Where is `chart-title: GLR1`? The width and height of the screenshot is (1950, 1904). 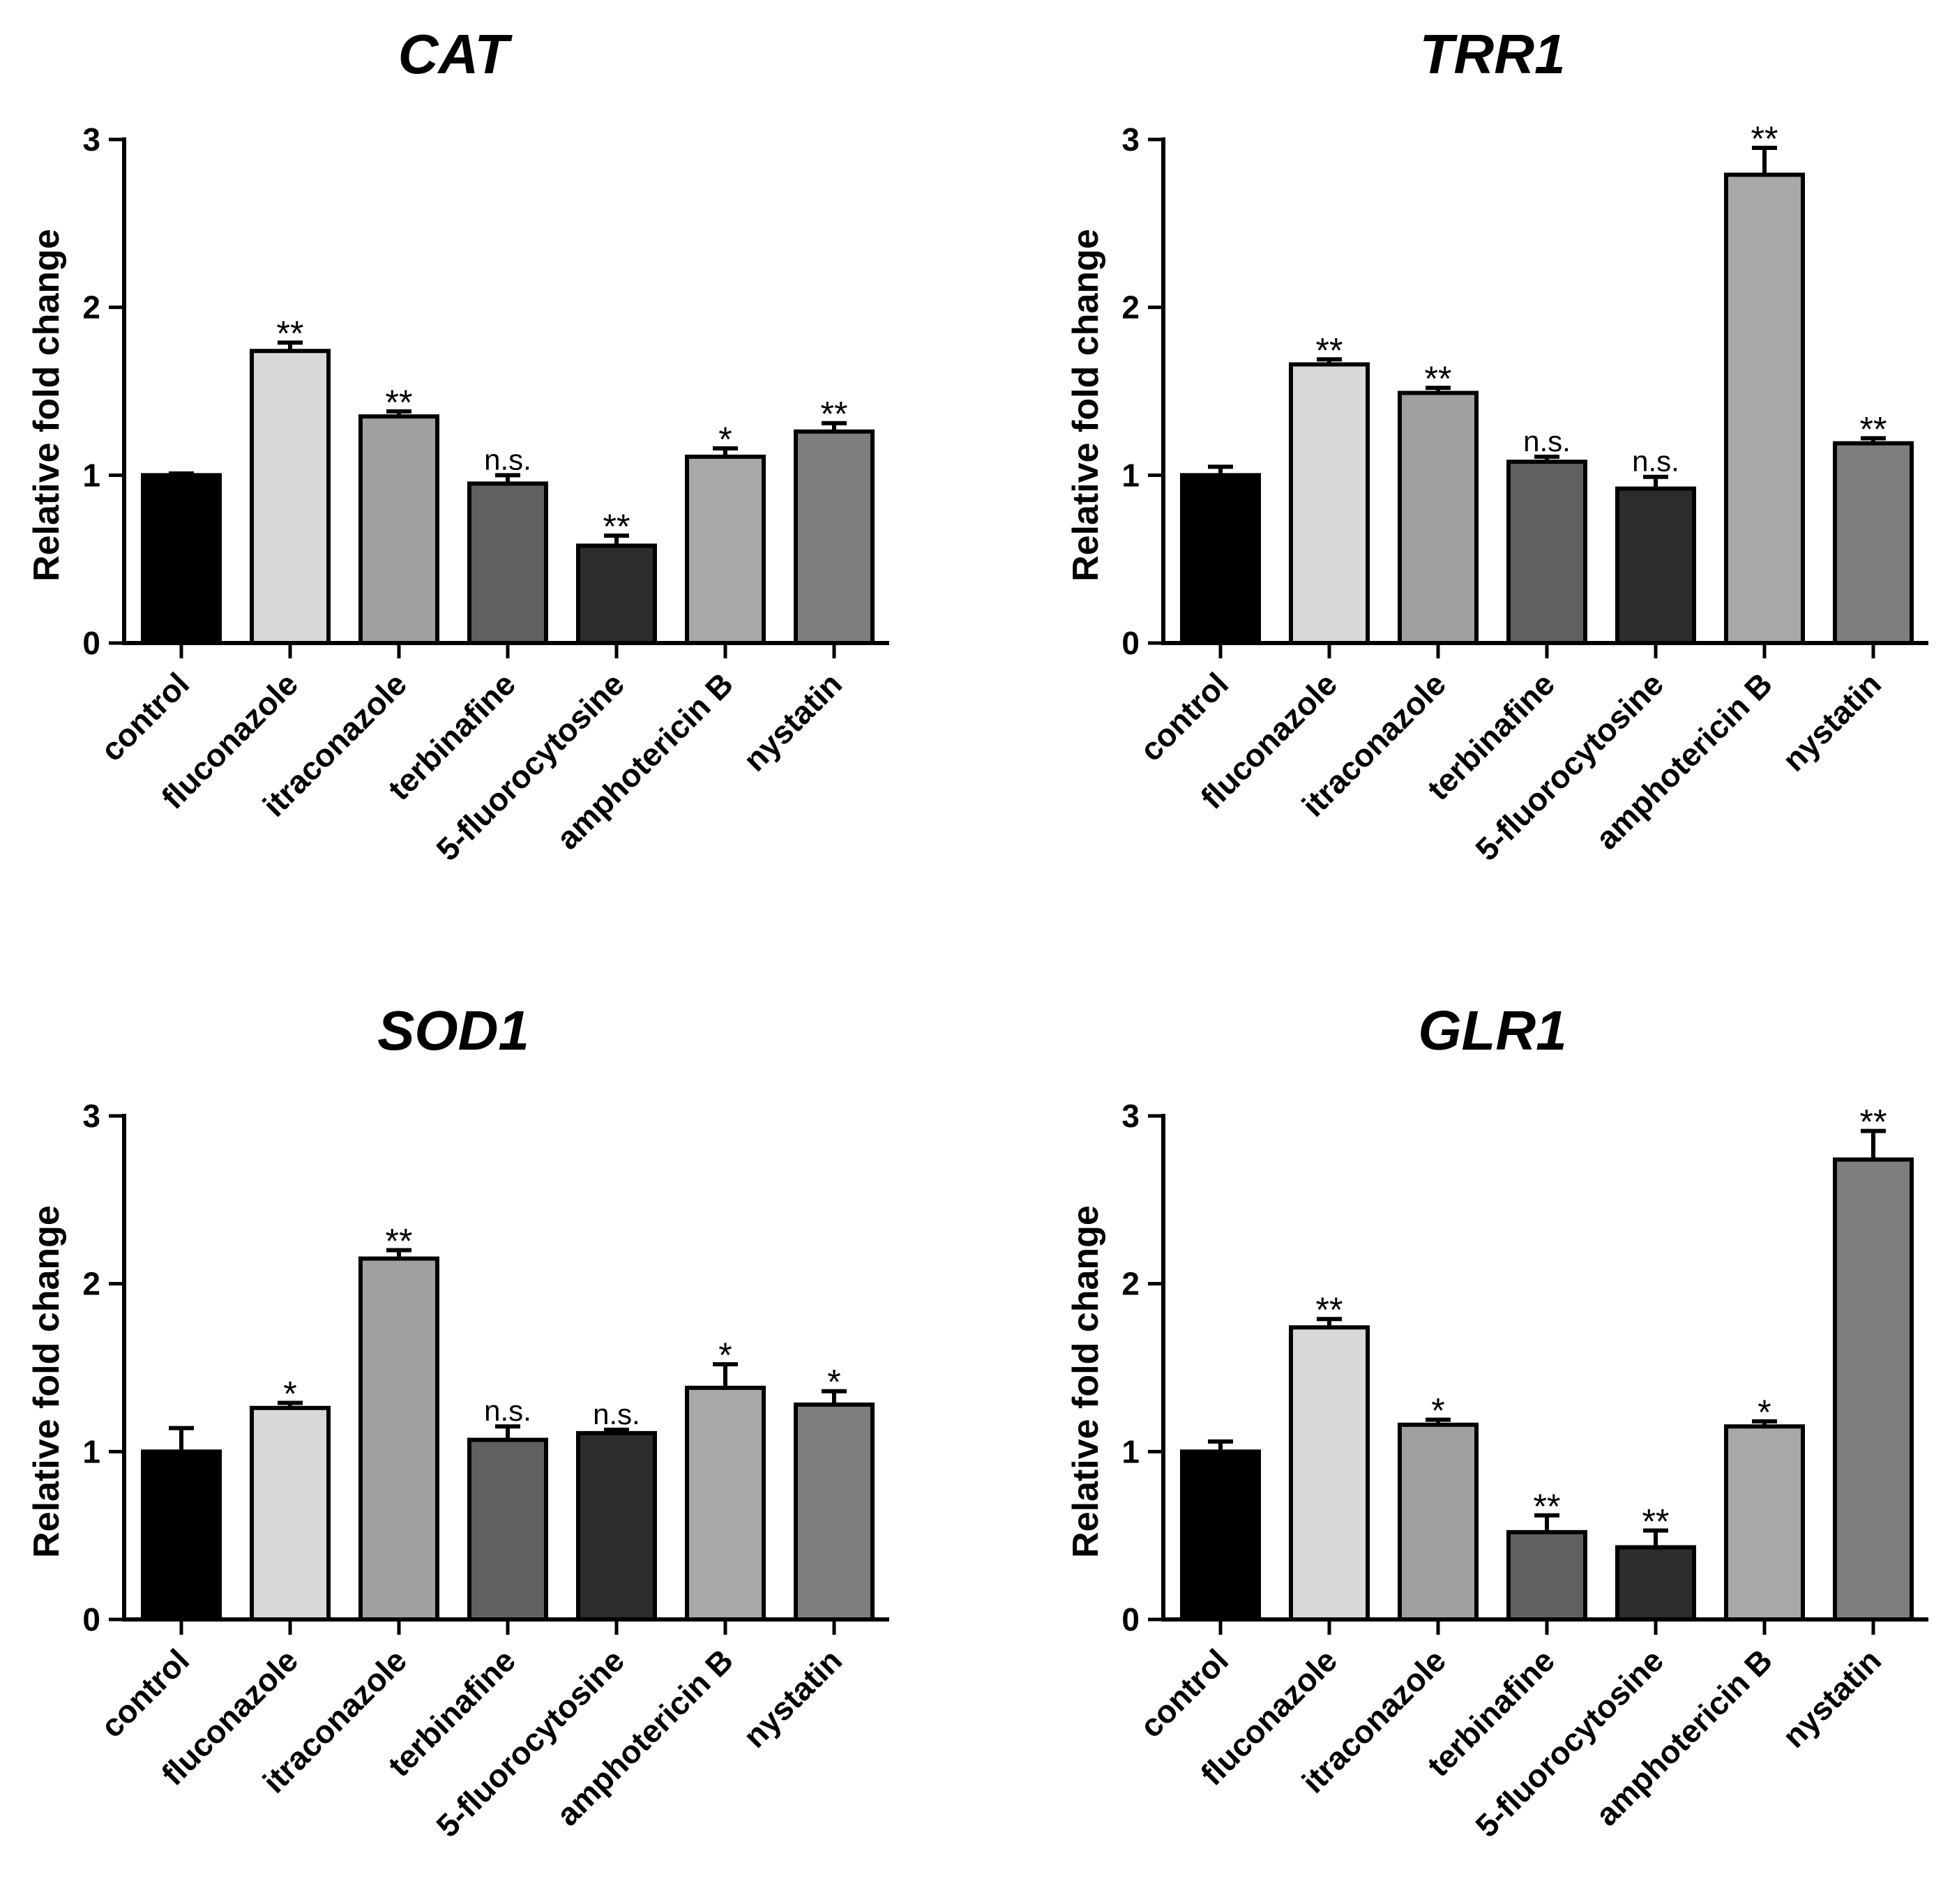 chart-title: GLR1 is located at coordinates (1492, 1030).